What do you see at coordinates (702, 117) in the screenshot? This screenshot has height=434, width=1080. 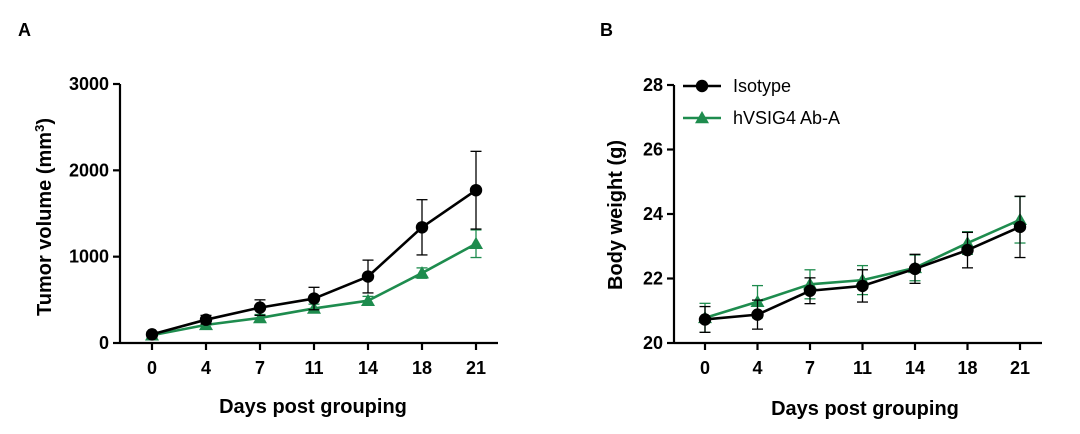 I see `legend-marker-antibody` at bounding box center [702, 117].